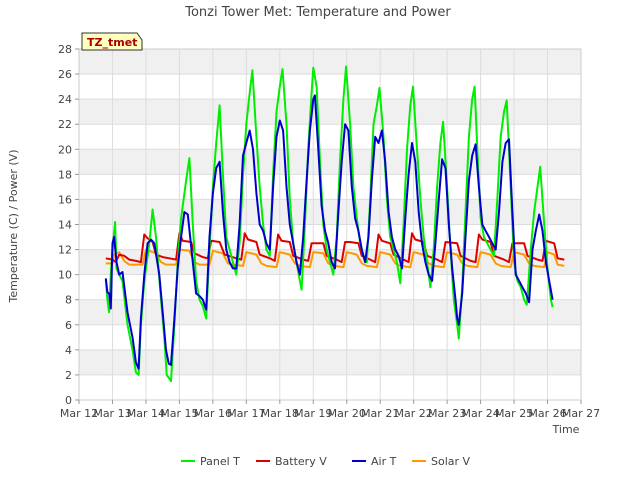 The width and height of the screenshot is (640, 480). What do you see at coordinates (566, 429) in the screenshot?
I see `x-axis-label: Time` at bounding box center [566, 429].